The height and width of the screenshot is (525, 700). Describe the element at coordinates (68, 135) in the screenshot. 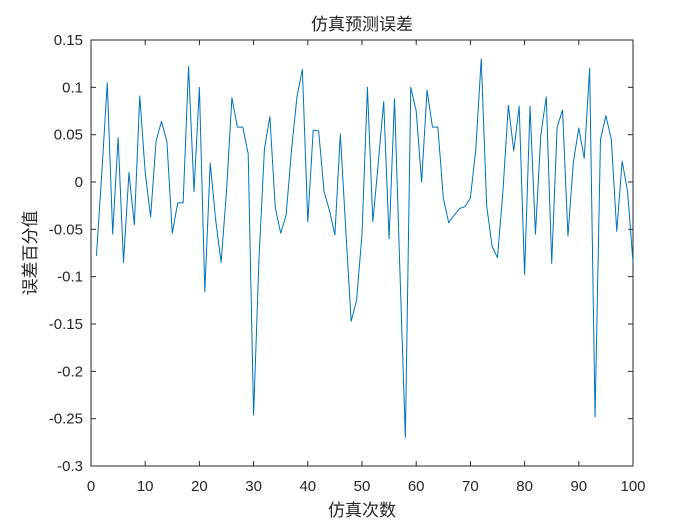

I see `y-tick-label: 0.05` at that location.